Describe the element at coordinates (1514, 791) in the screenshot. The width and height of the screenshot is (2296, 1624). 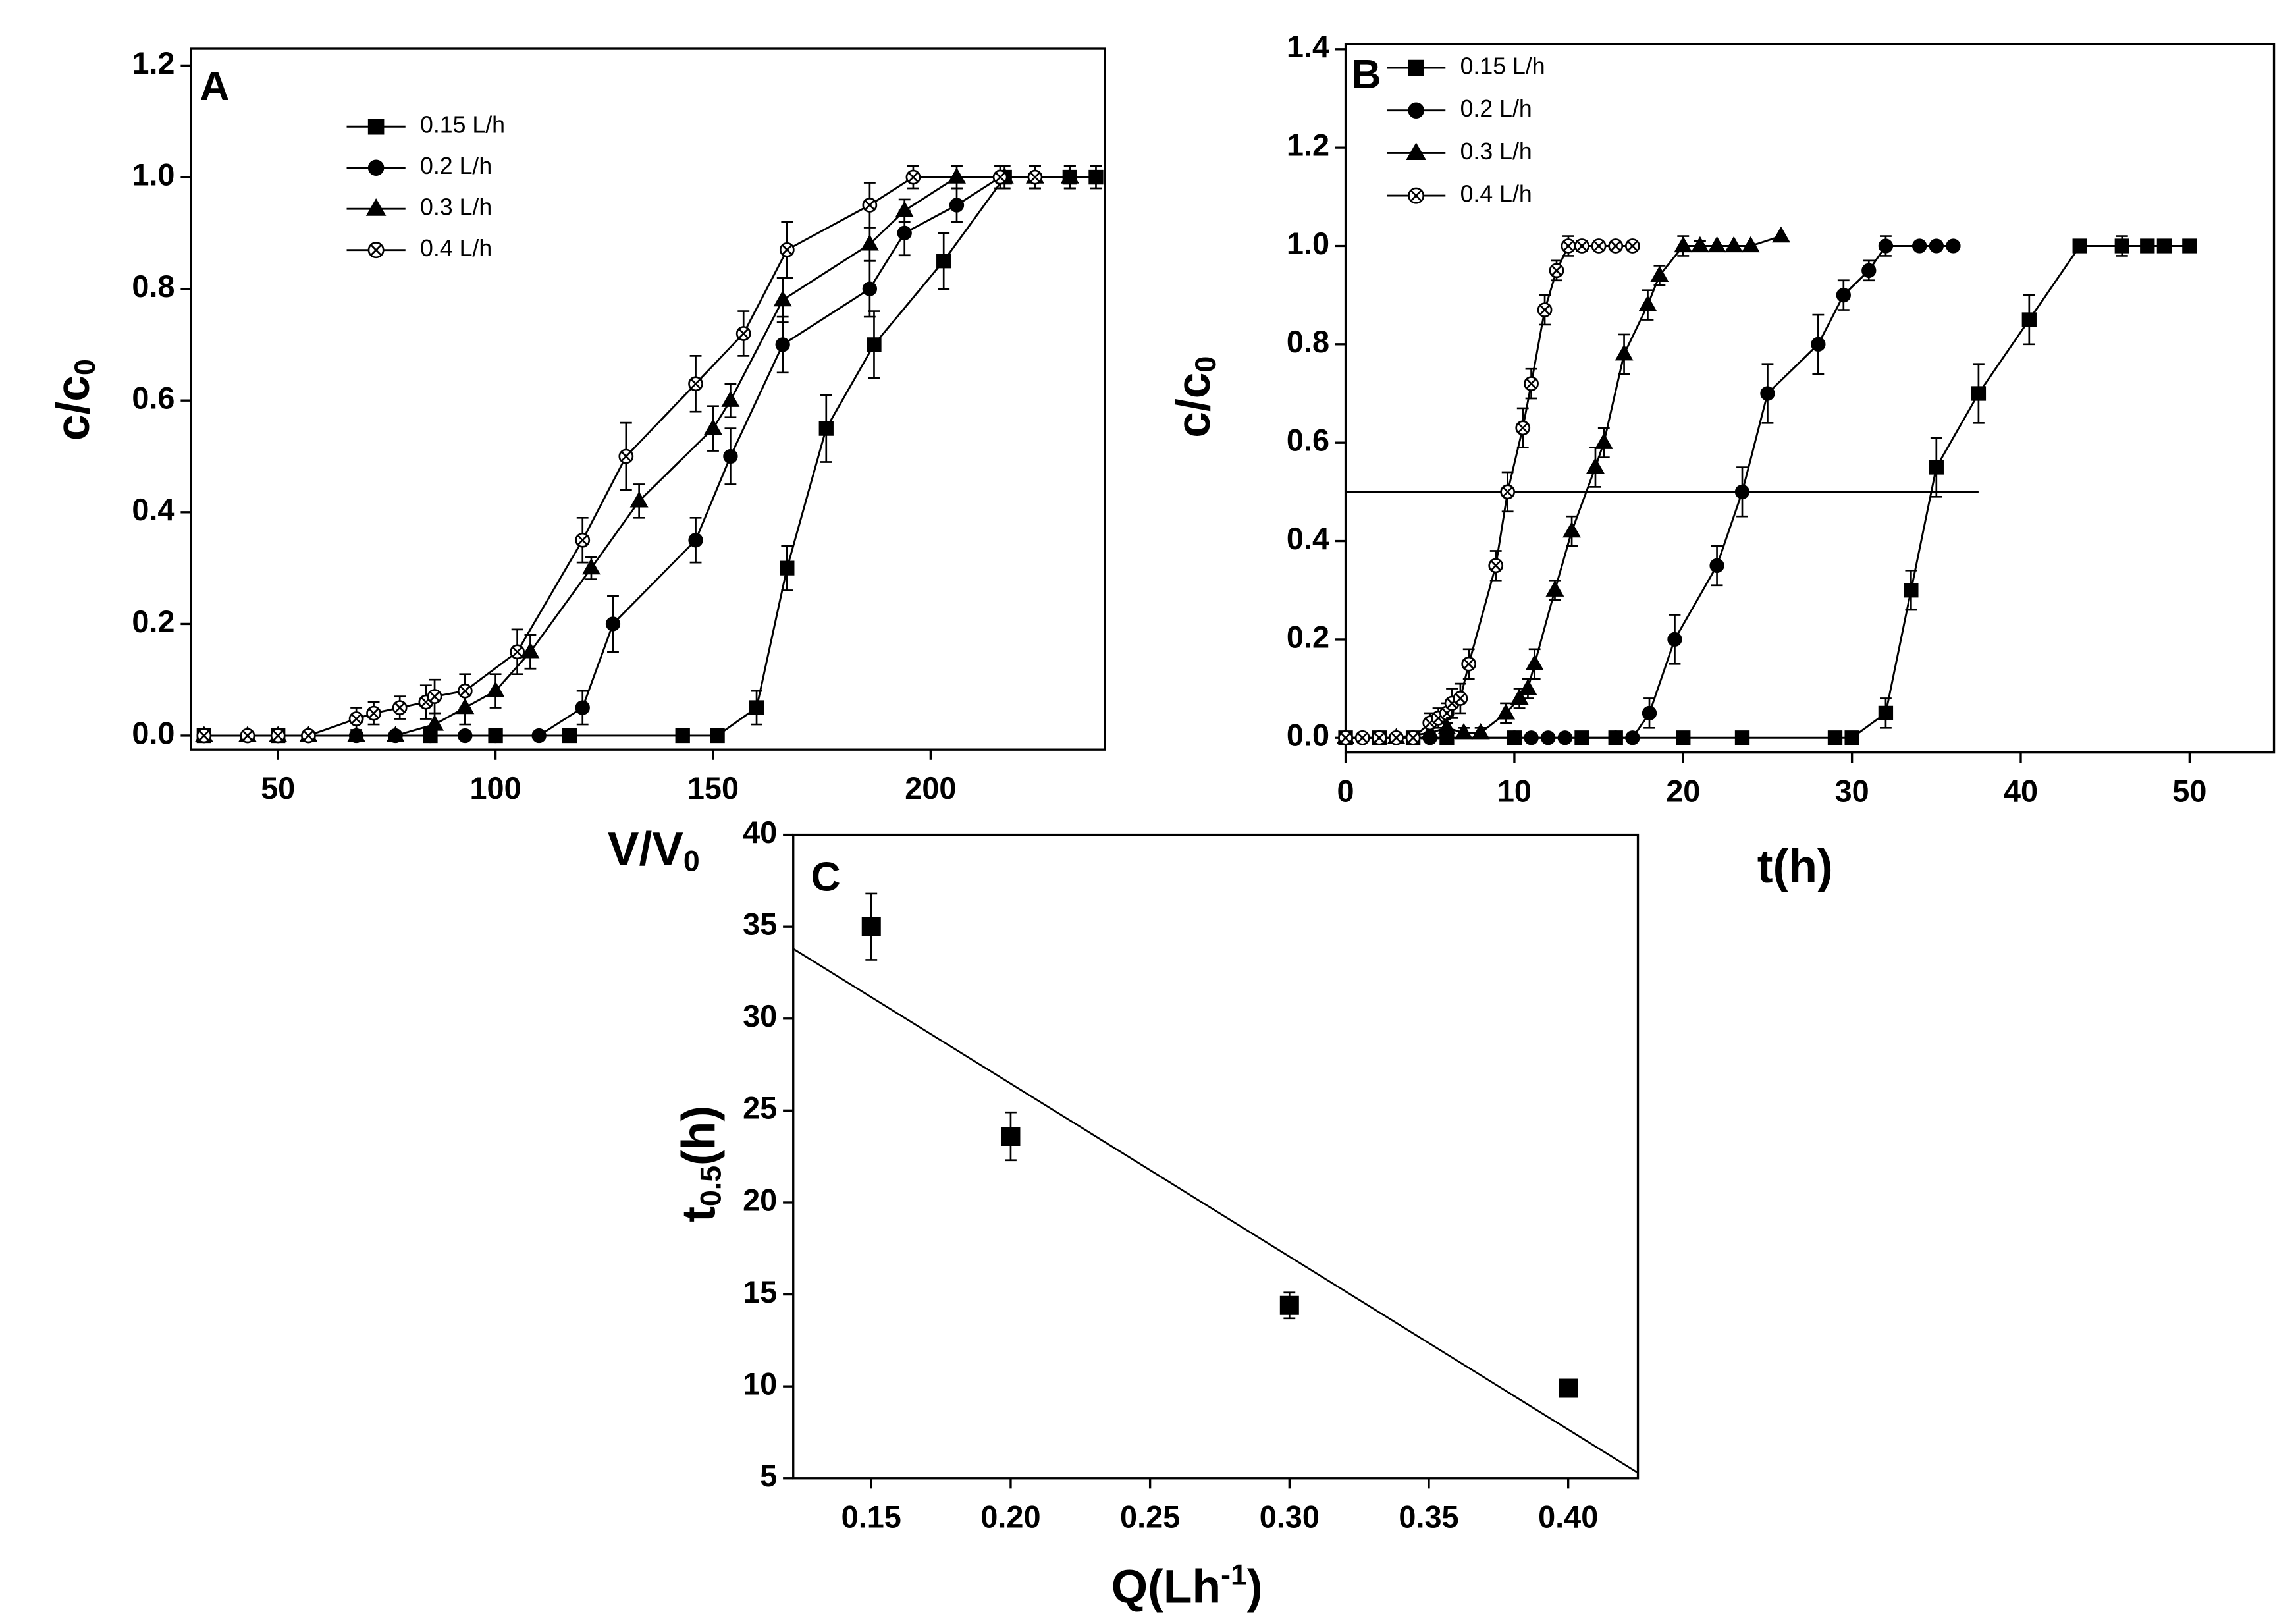
I see `x-tick-label: 10` at that location.